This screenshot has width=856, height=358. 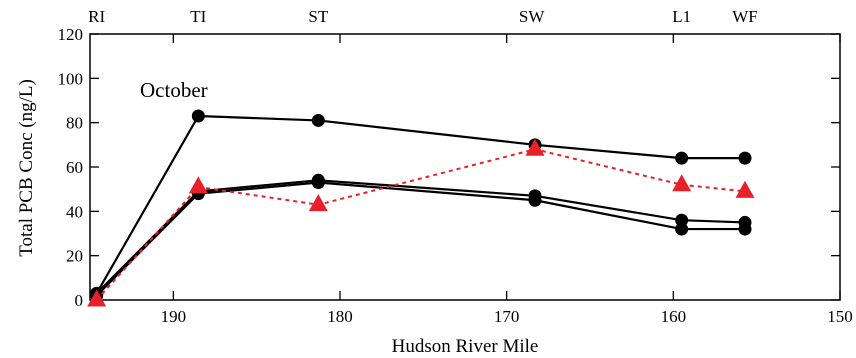 I want to click on site-label: TI, so click(x=198, y=16).